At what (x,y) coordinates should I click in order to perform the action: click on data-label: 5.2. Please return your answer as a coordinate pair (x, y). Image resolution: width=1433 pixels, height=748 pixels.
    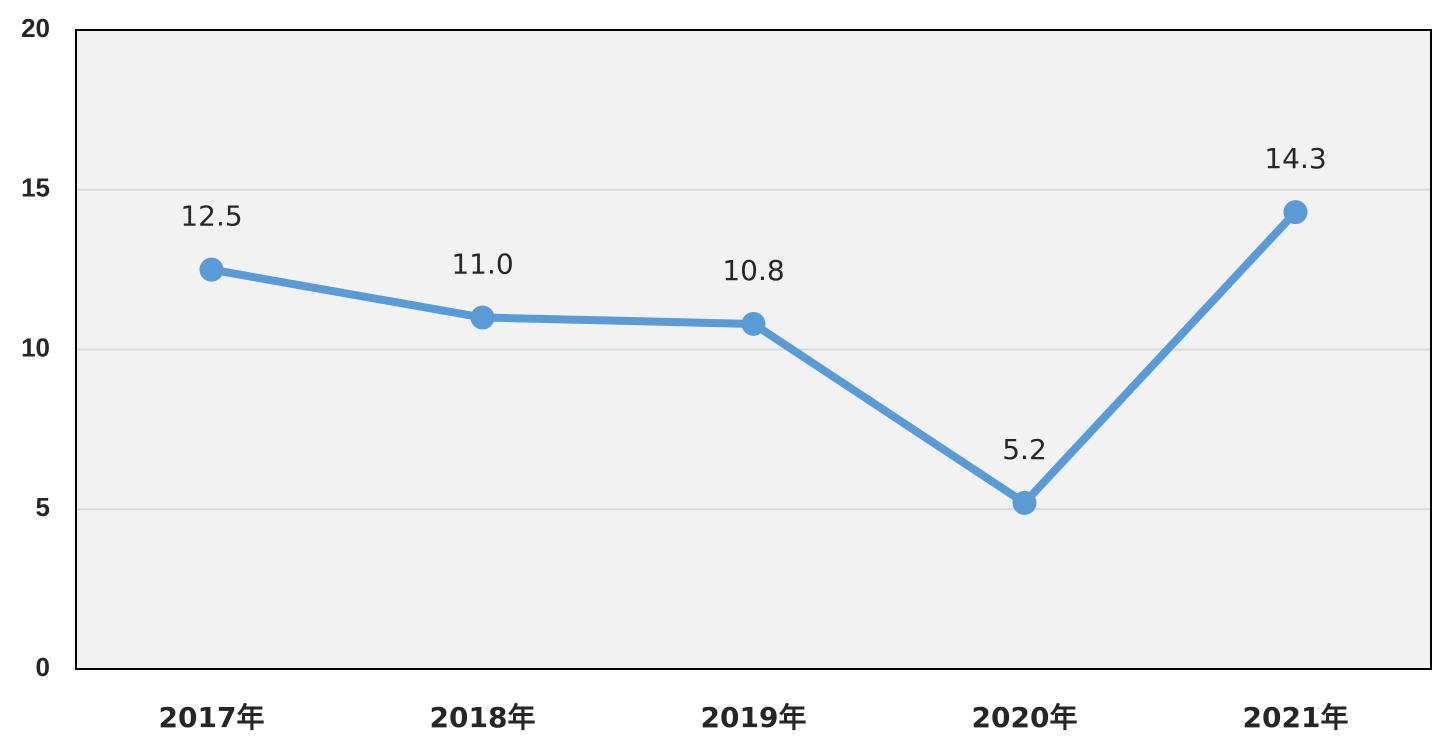
    Looking at the image, I should click on (1024, 449).